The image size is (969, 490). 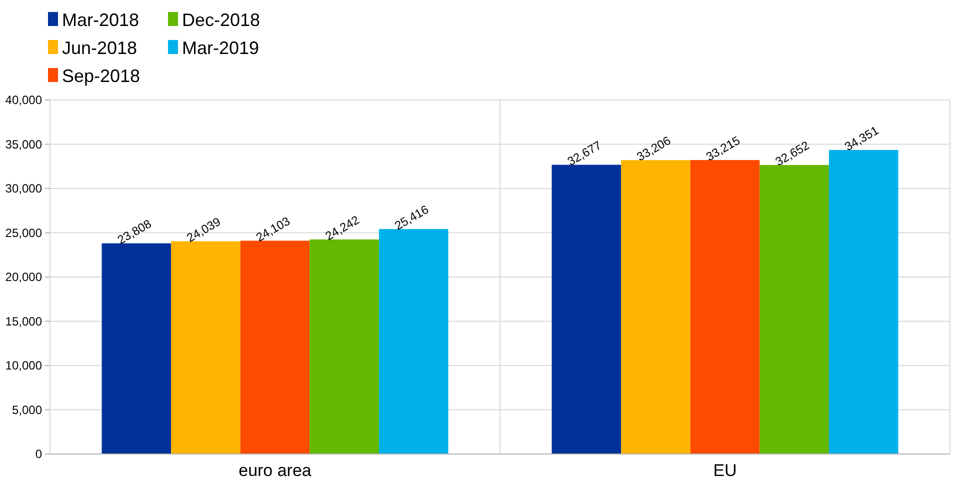 I want to click on x-tick-label: euro area, so click(x=275, y=470).